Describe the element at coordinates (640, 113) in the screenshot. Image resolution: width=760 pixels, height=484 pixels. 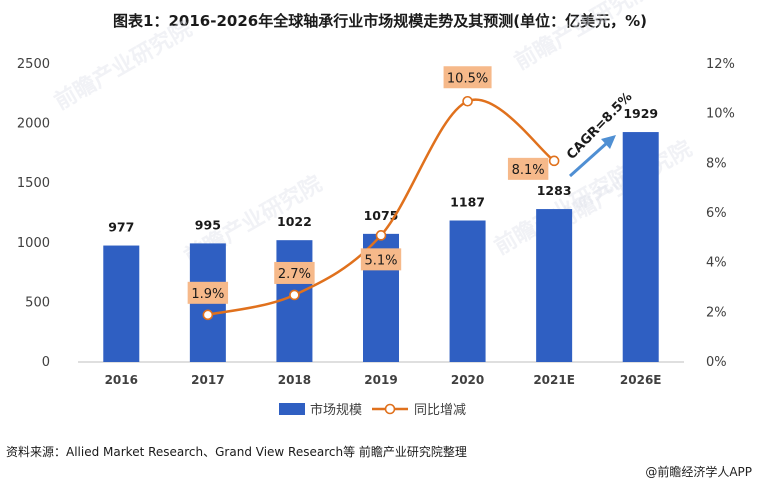
I see `bar-value-label: 1929` at that location.